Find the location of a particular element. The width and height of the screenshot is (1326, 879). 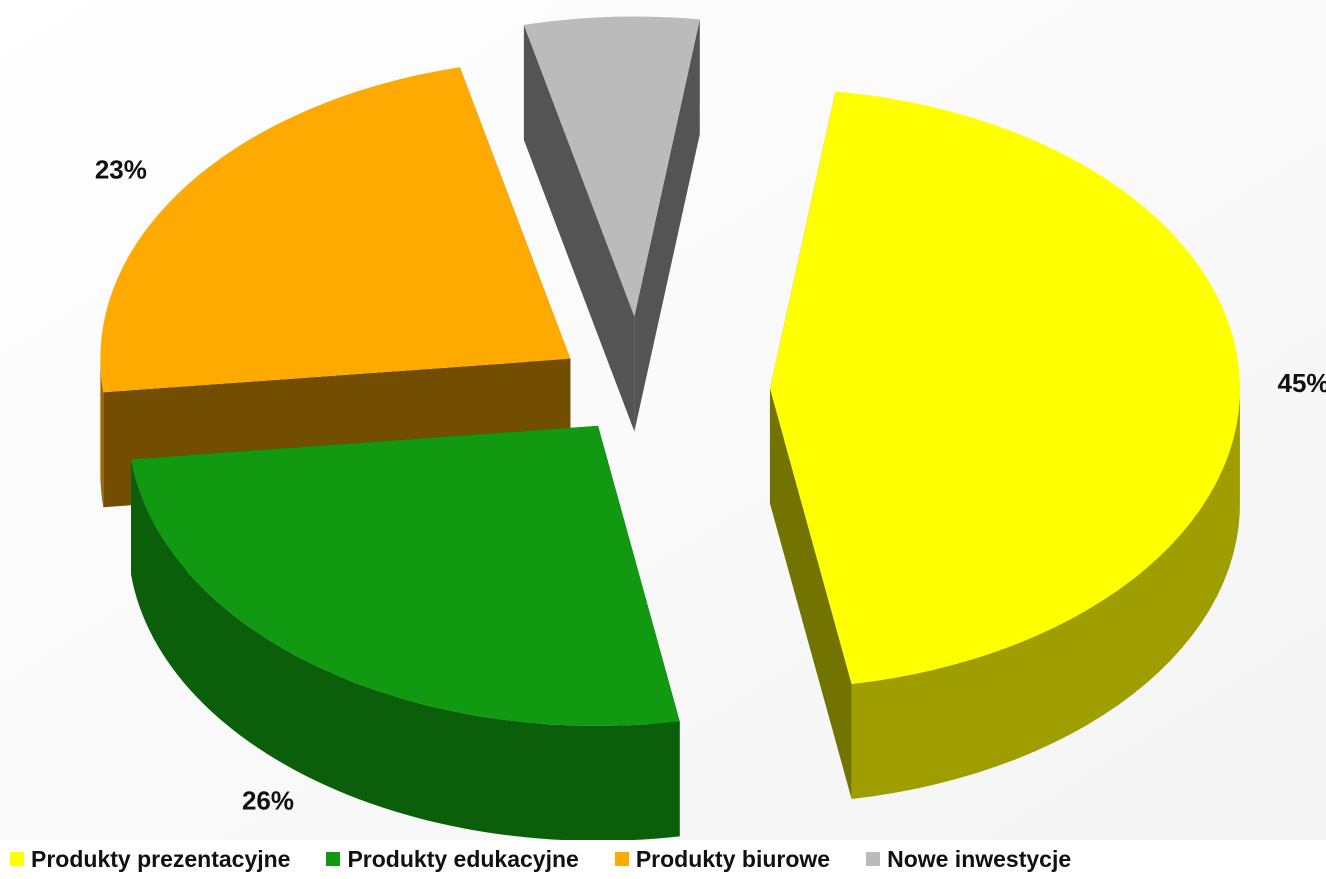

data-label-produkty-edukacyjne: 26% is located at coordinates (268, 800).